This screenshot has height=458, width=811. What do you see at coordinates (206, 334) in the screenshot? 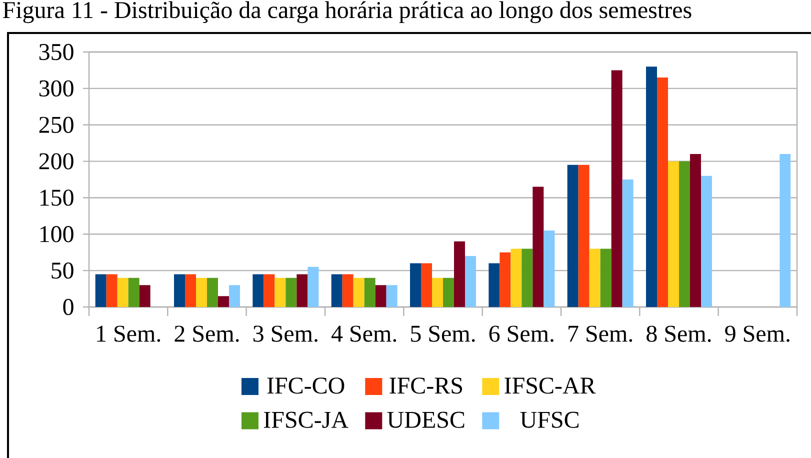
I see `x-tick-label: 2 Sem.` at bounding box center [206, 334].